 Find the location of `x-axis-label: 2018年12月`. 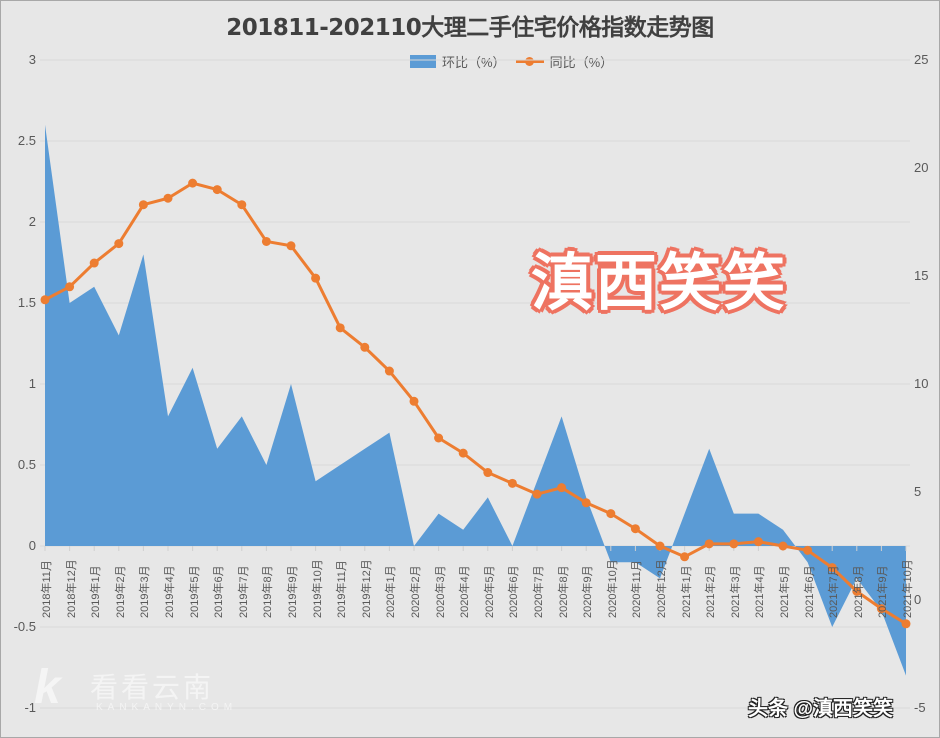

x-axis-label: 2018年12月 is located at coordinates (71, 588).